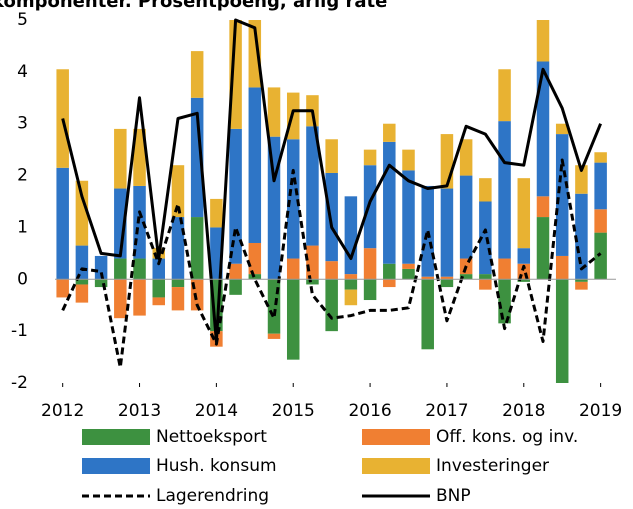  I want to click on y-tick-label: -1, so click(19, 331).